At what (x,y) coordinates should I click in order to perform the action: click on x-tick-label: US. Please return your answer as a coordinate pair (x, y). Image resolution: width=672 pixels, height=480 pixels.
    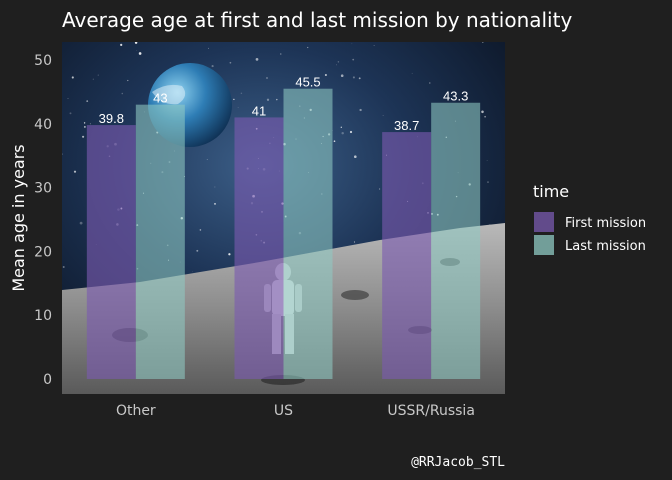
    Looking at the image, I should click on (283, 411).